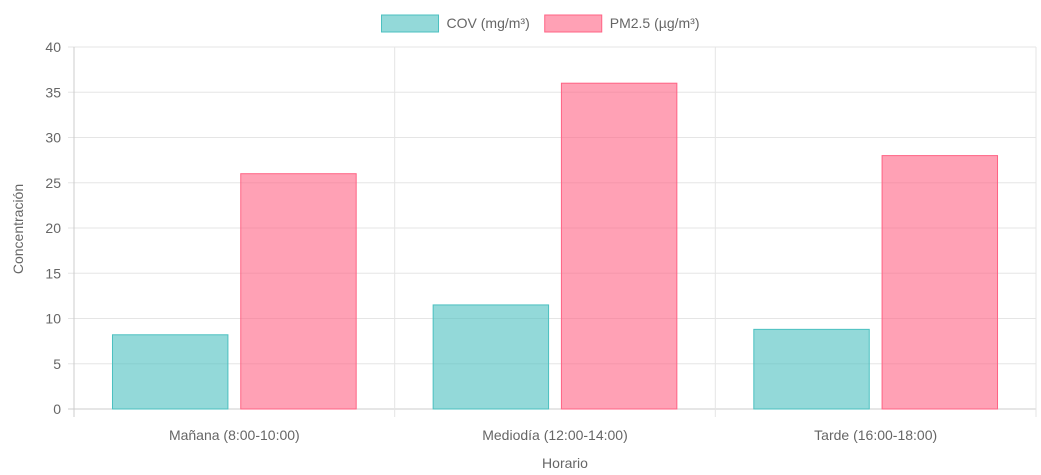  What do you see at coordinates (53, 138) in the screenshot?
I see `y-tick-label: 30` at bounding box center [53, 138].